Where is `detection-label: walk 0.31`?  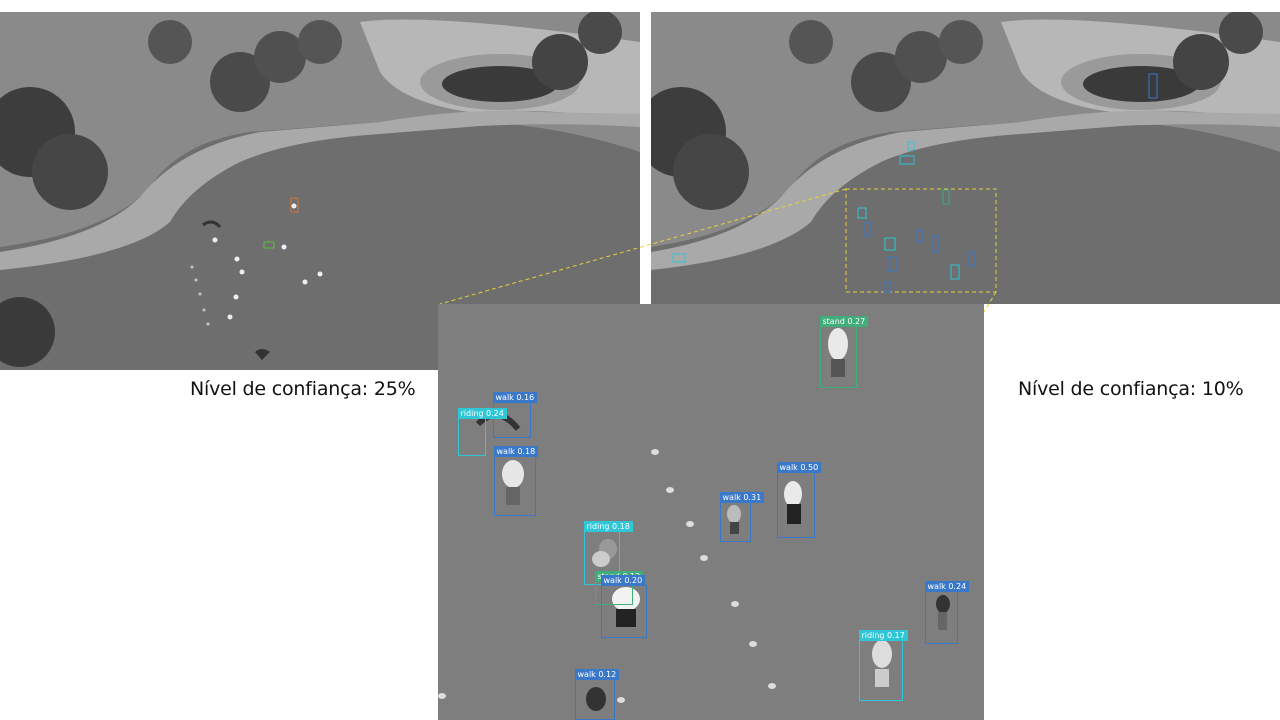
detection-label: walk 0.31 is located at coordinates (742, 497).